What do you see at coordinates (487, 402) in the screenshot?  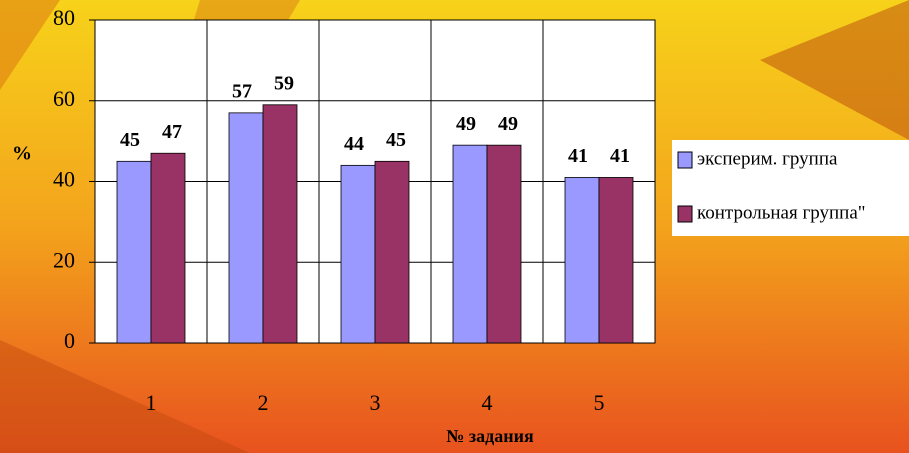 I see `x-tick-label: 4` at bounding box center [487, 402].